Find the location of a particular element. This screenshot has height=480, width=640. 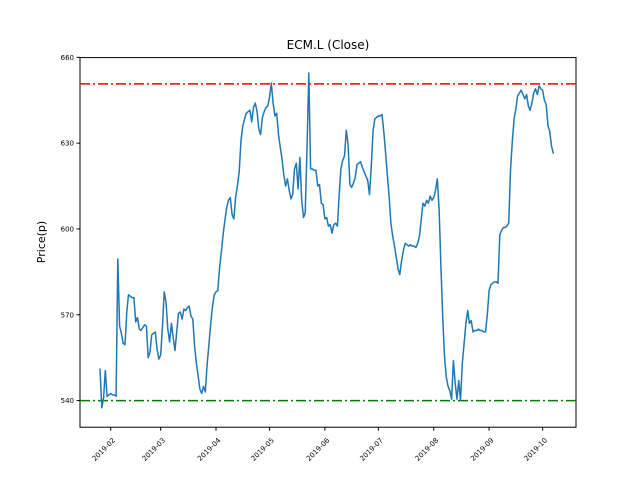

x-tick-label: 2019-03 is located at coordinates (154, 449).